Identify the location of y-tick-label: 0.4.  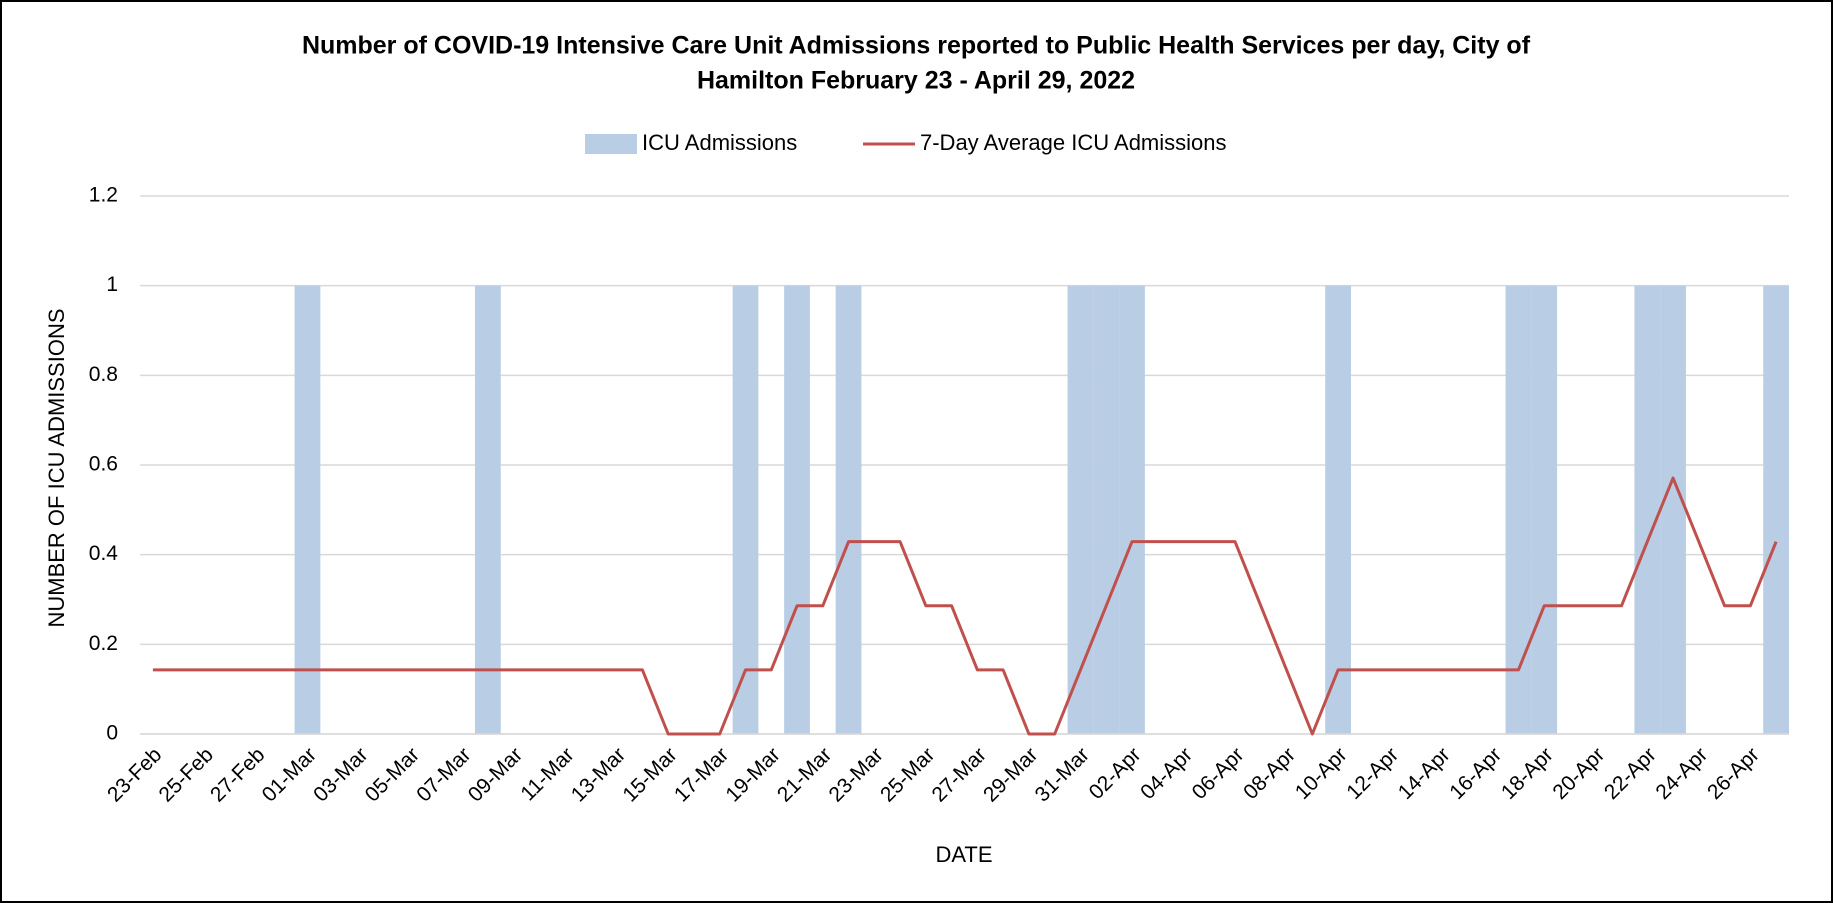
(104, 553).